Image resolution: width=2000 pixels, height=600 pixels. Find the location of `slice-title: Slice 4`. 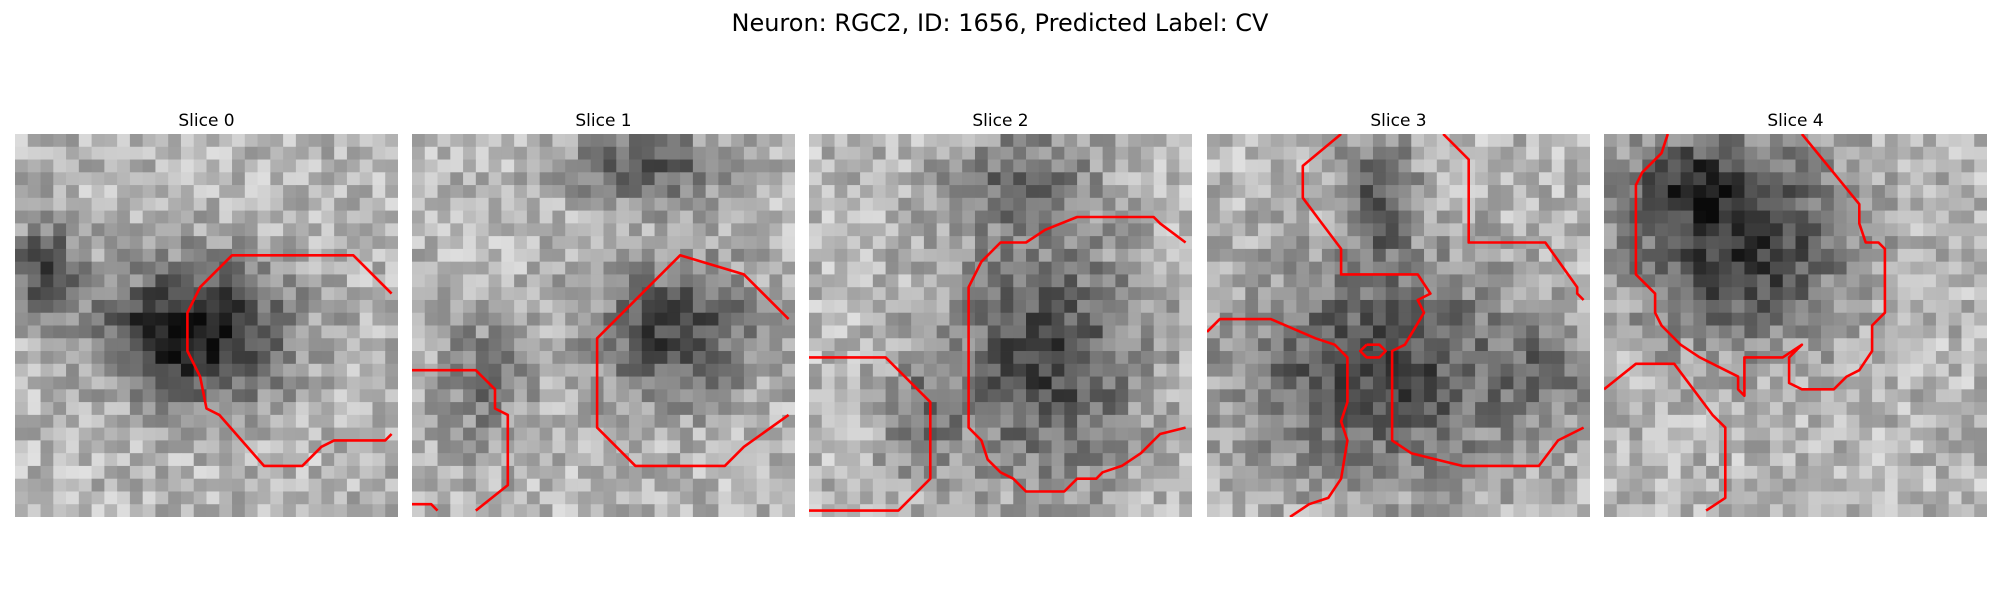

slice-title: Slice 4 is located at coordinates (1795, 121).